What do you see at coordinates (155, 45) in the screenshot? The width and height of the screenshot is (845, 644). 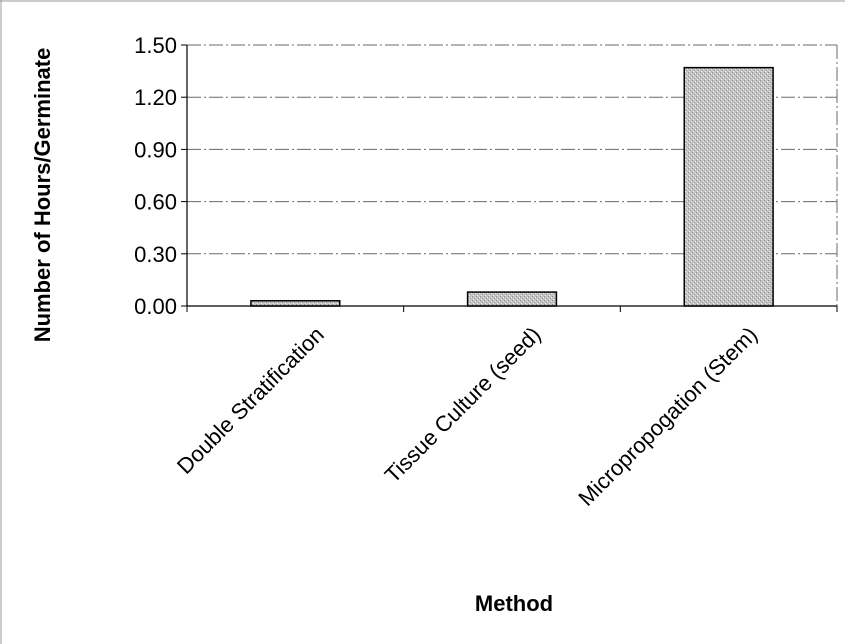 I see `y-tick-label: 1.50` at bounding box center [155, 45].